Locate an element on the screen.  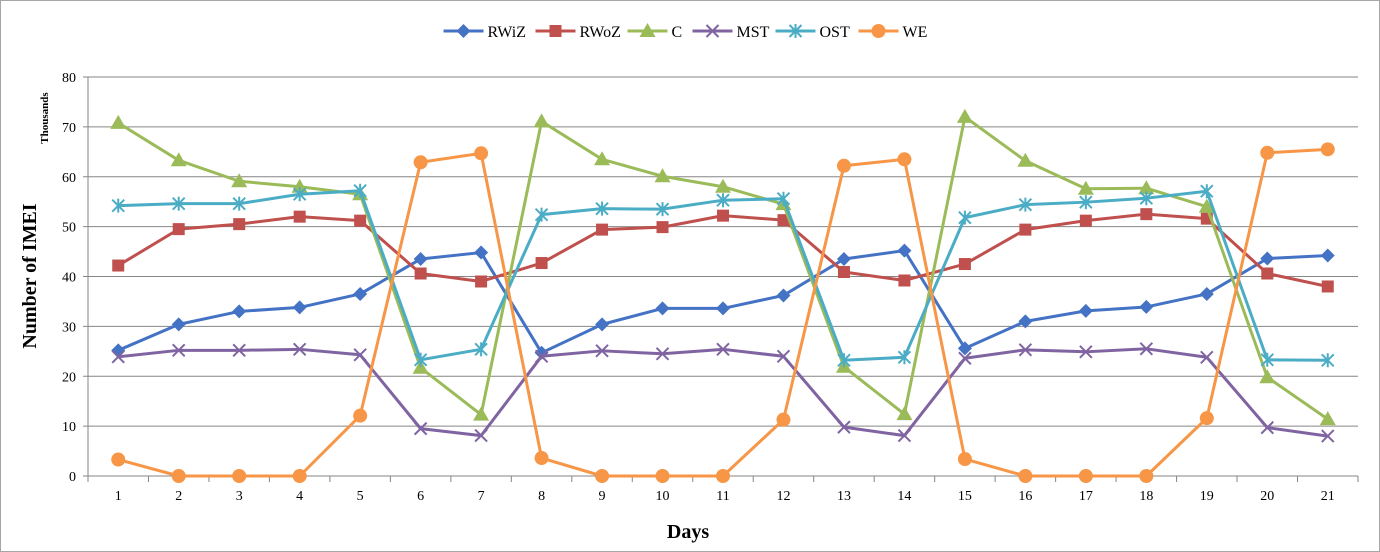
x-tick-label: 2 is located at coordinates (178, 496).